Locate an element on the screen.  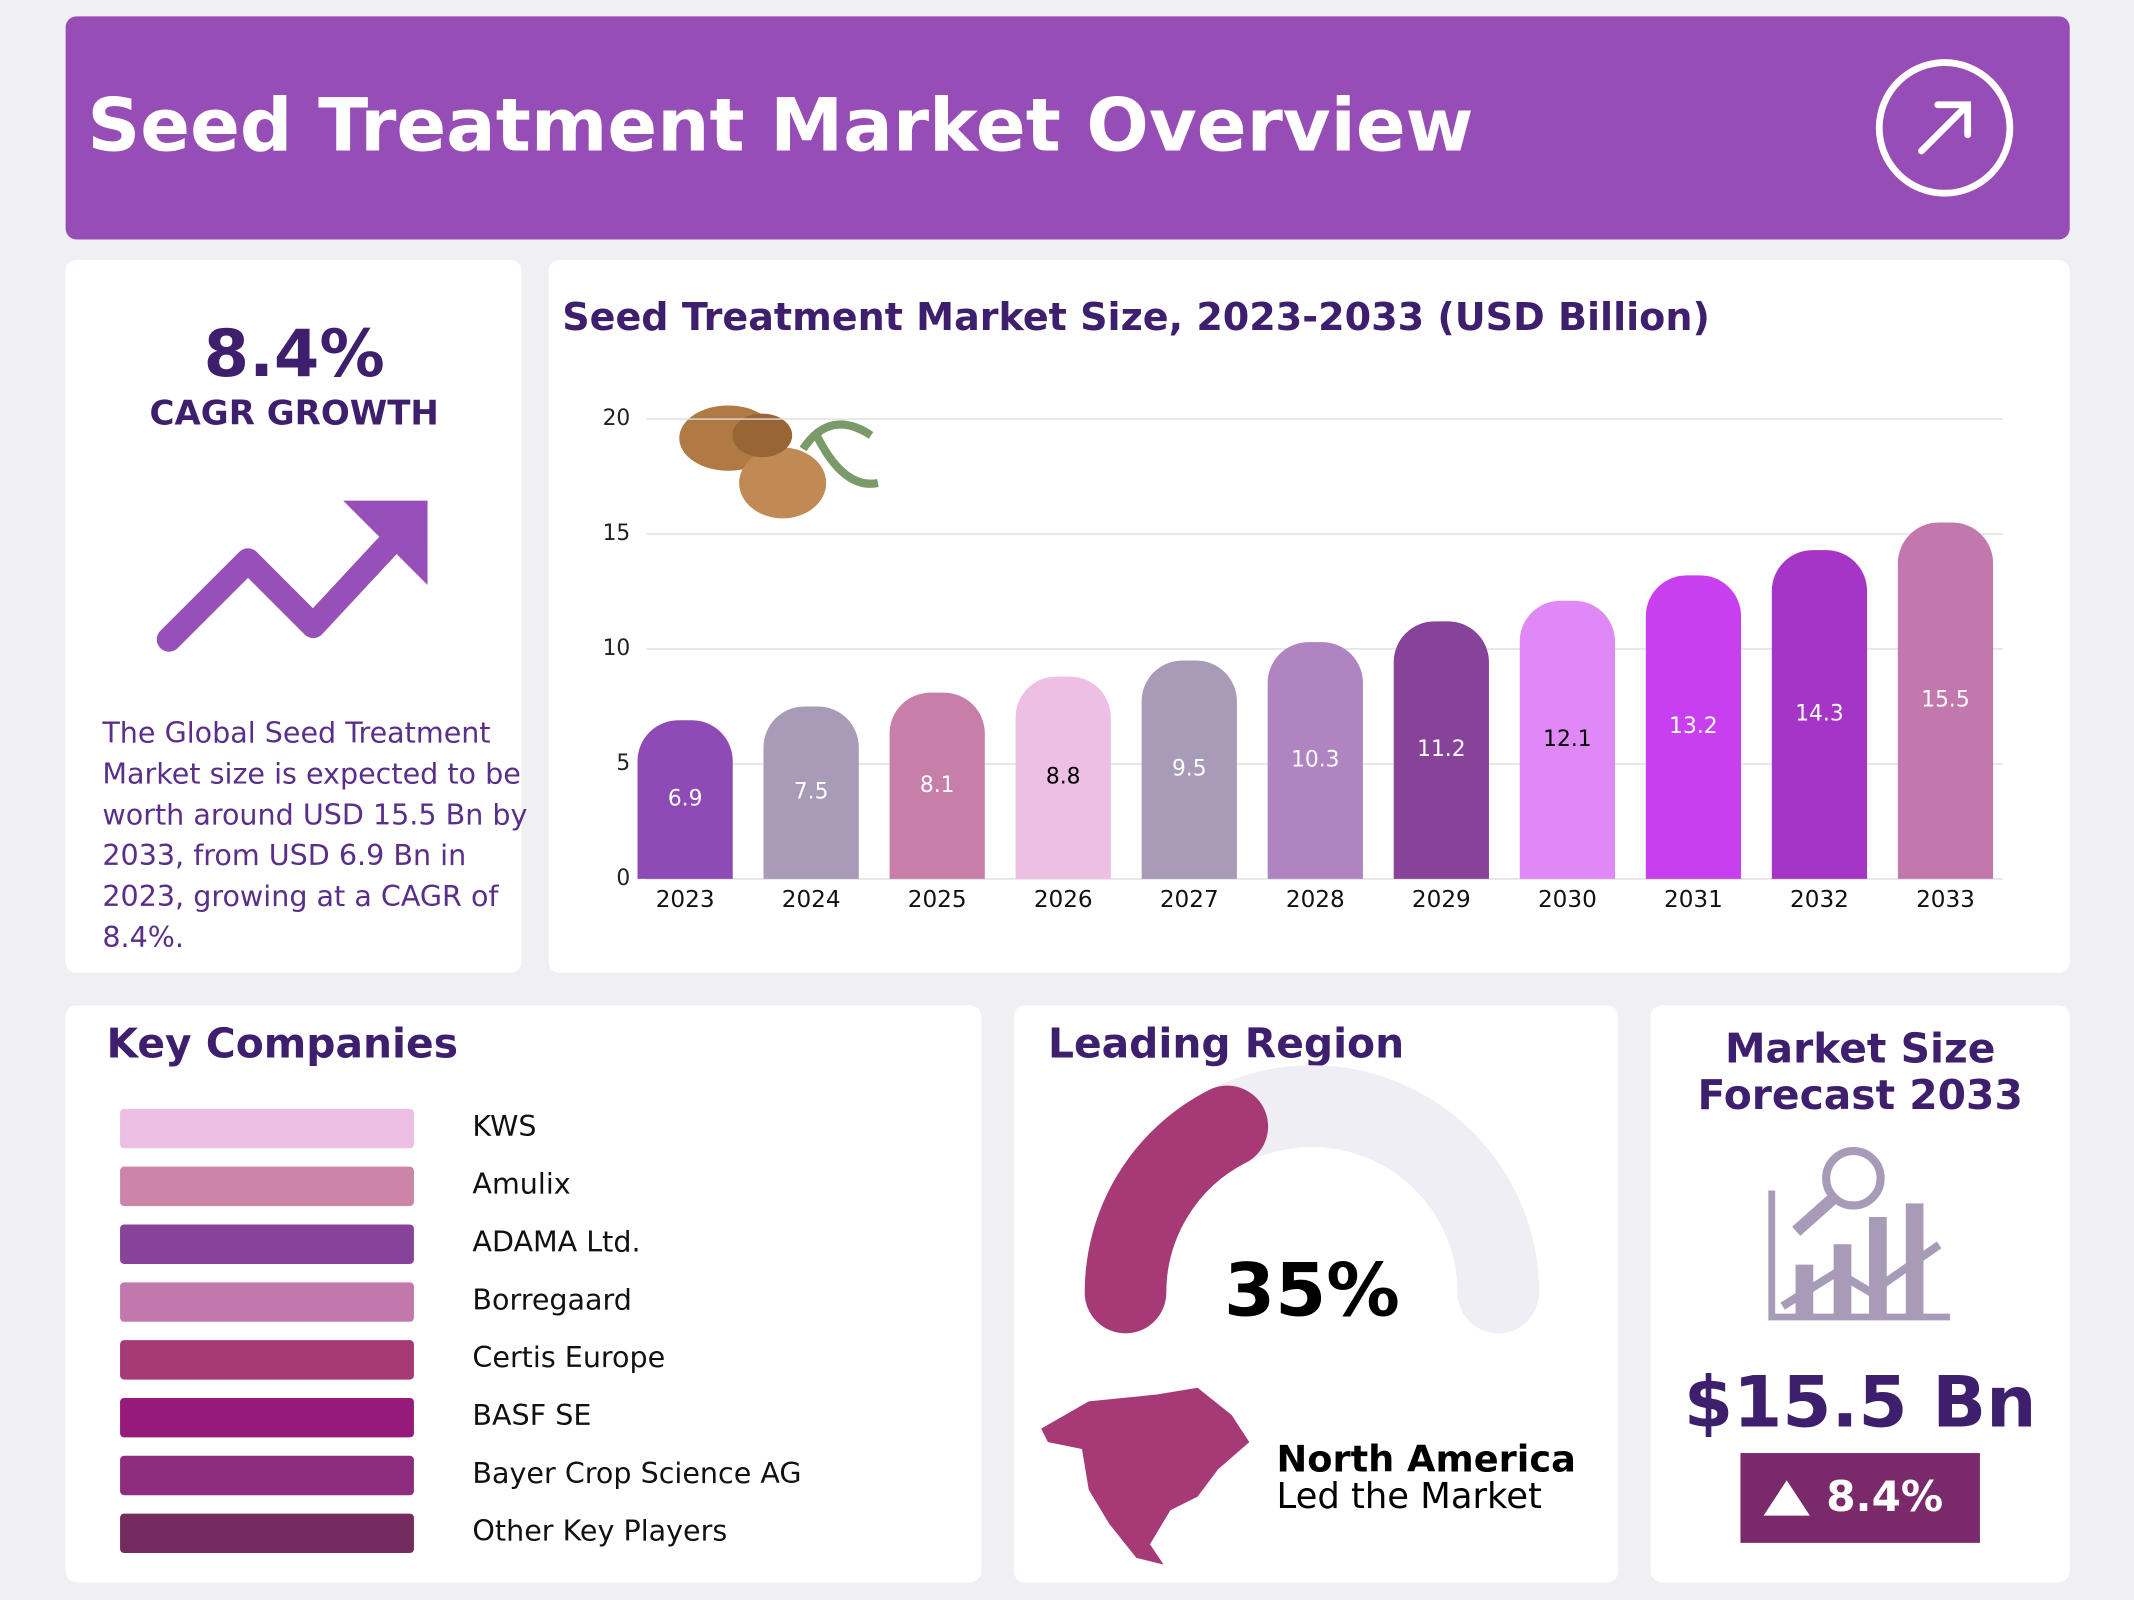
x-tick-label: 2028 is located at coordinates (1315, 900).